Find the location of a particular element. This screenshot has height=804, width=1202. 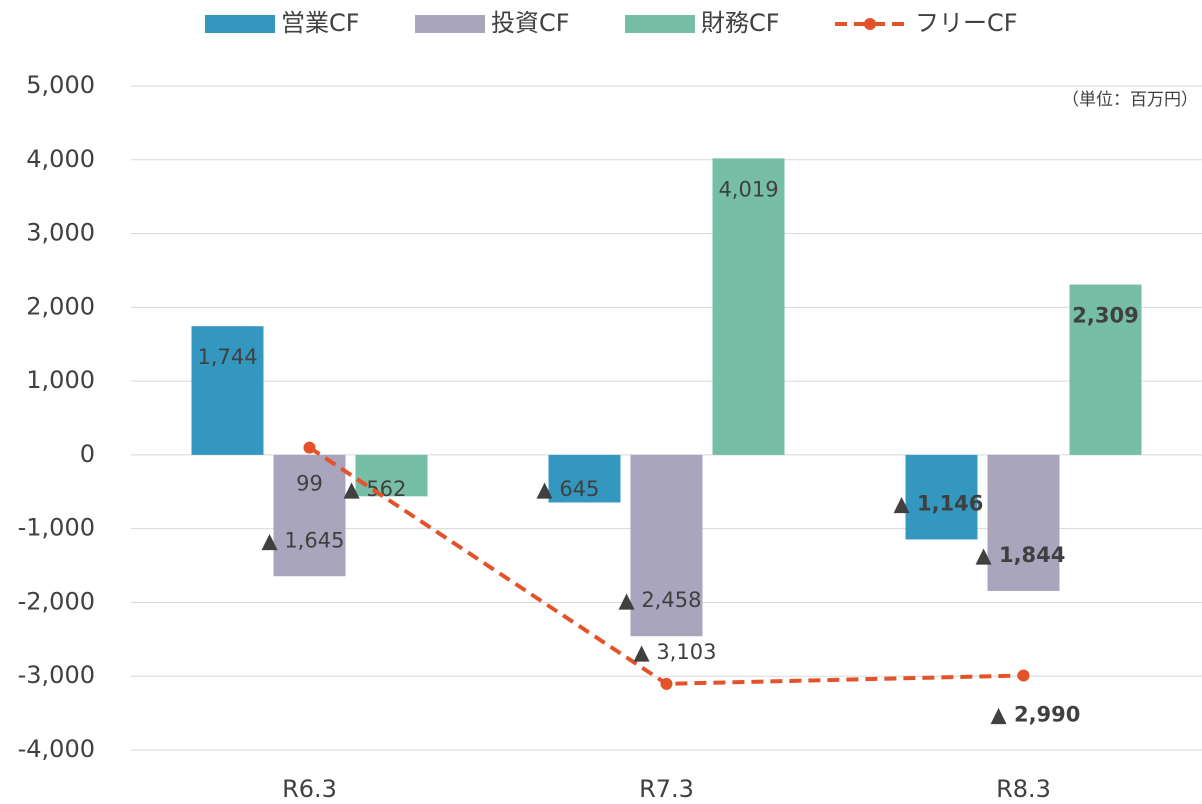

y-tick-label: -3,000 is located at coordinates (56, 675).